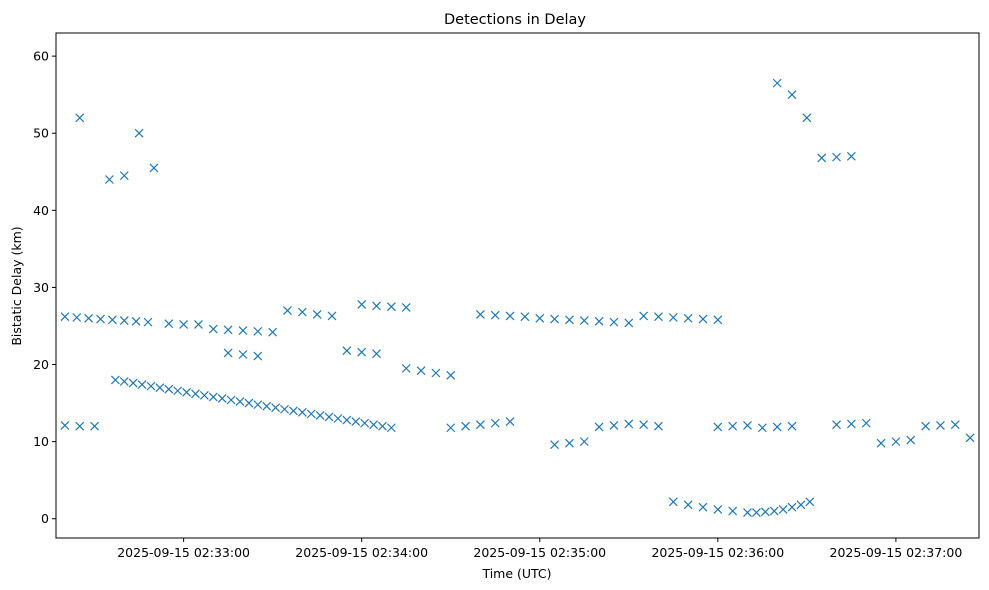  I want to click on x-tick-label: 2025-09-15 02:37:00, so click(896, 552).